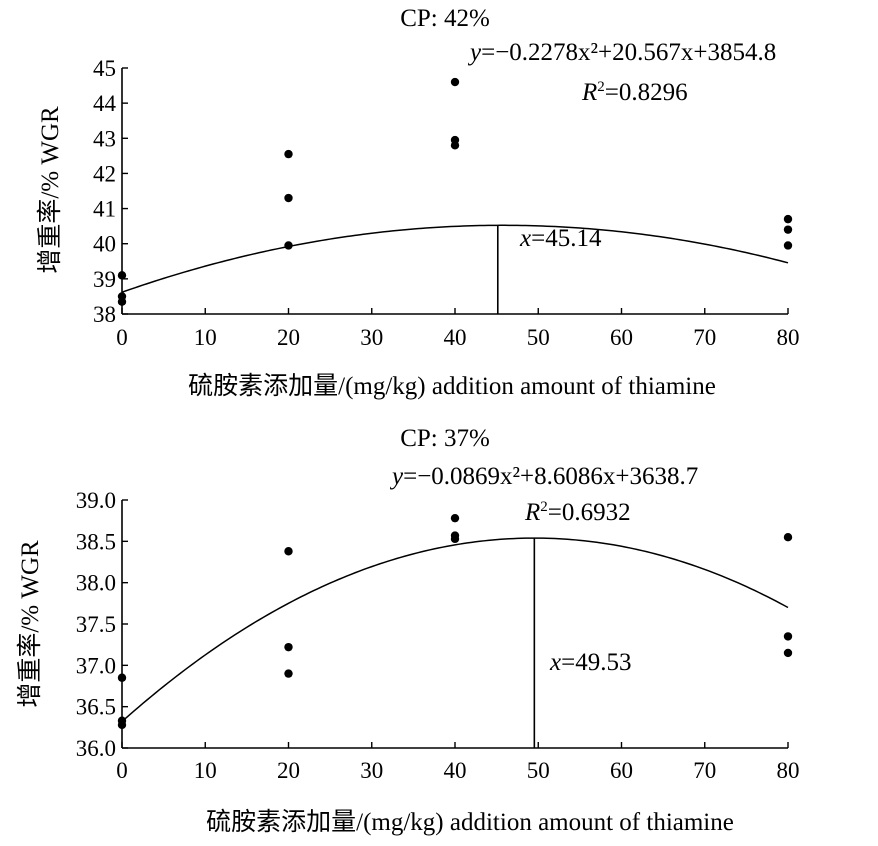 This screenshot has height=846, width=878. I want to click on y-tick-label: 36.5, so click(96, 707).